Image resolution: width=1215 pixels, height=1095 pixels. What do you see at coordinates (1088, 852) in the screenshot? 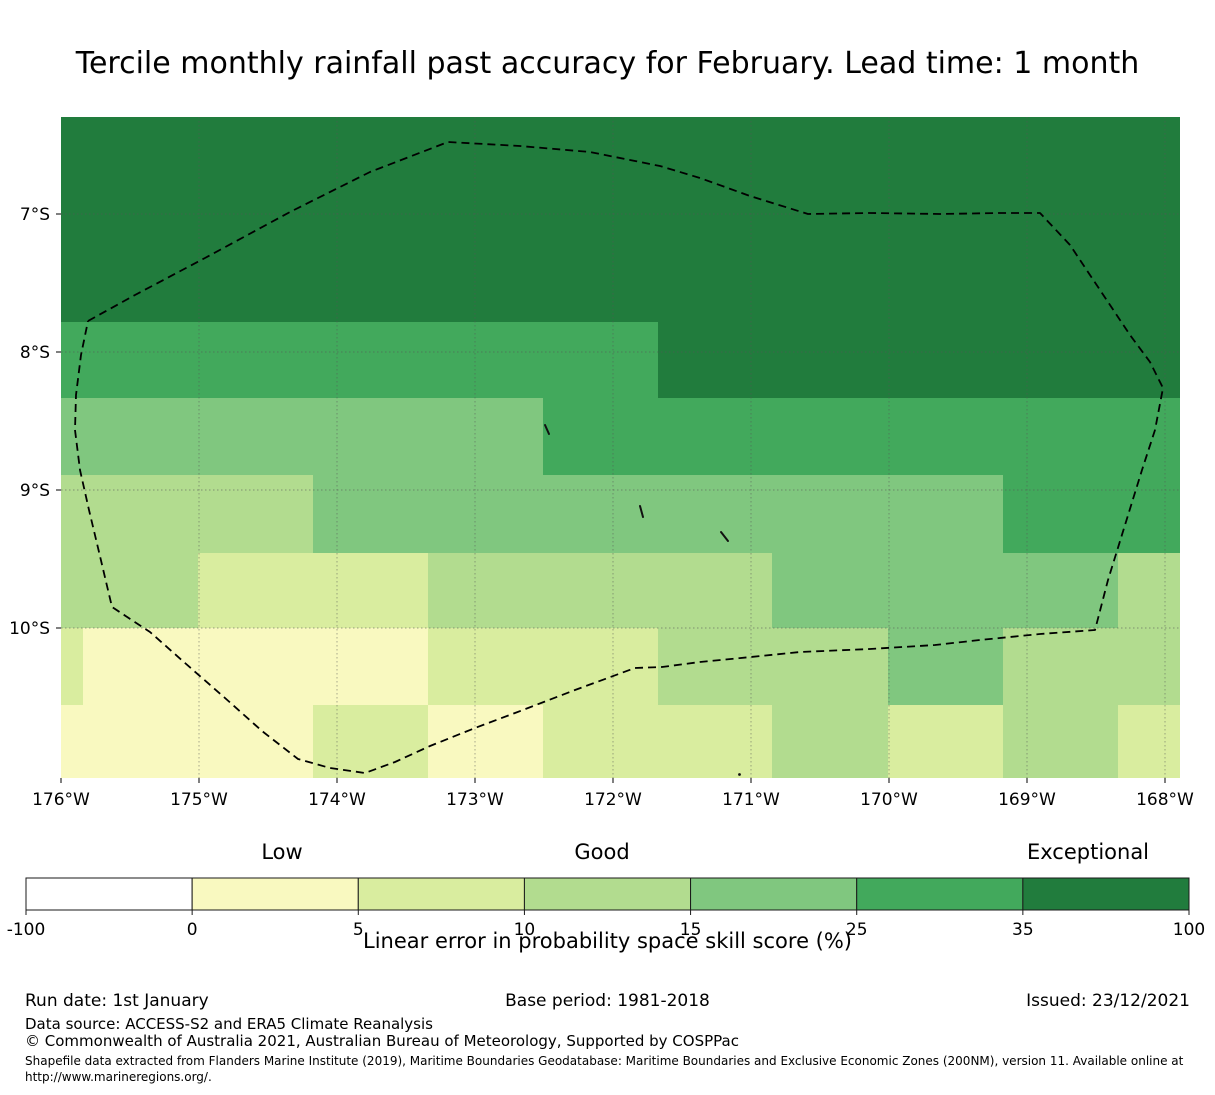
I see `colorbar-category-exceptional: Exceptional` at bounding box center [1088, 852].